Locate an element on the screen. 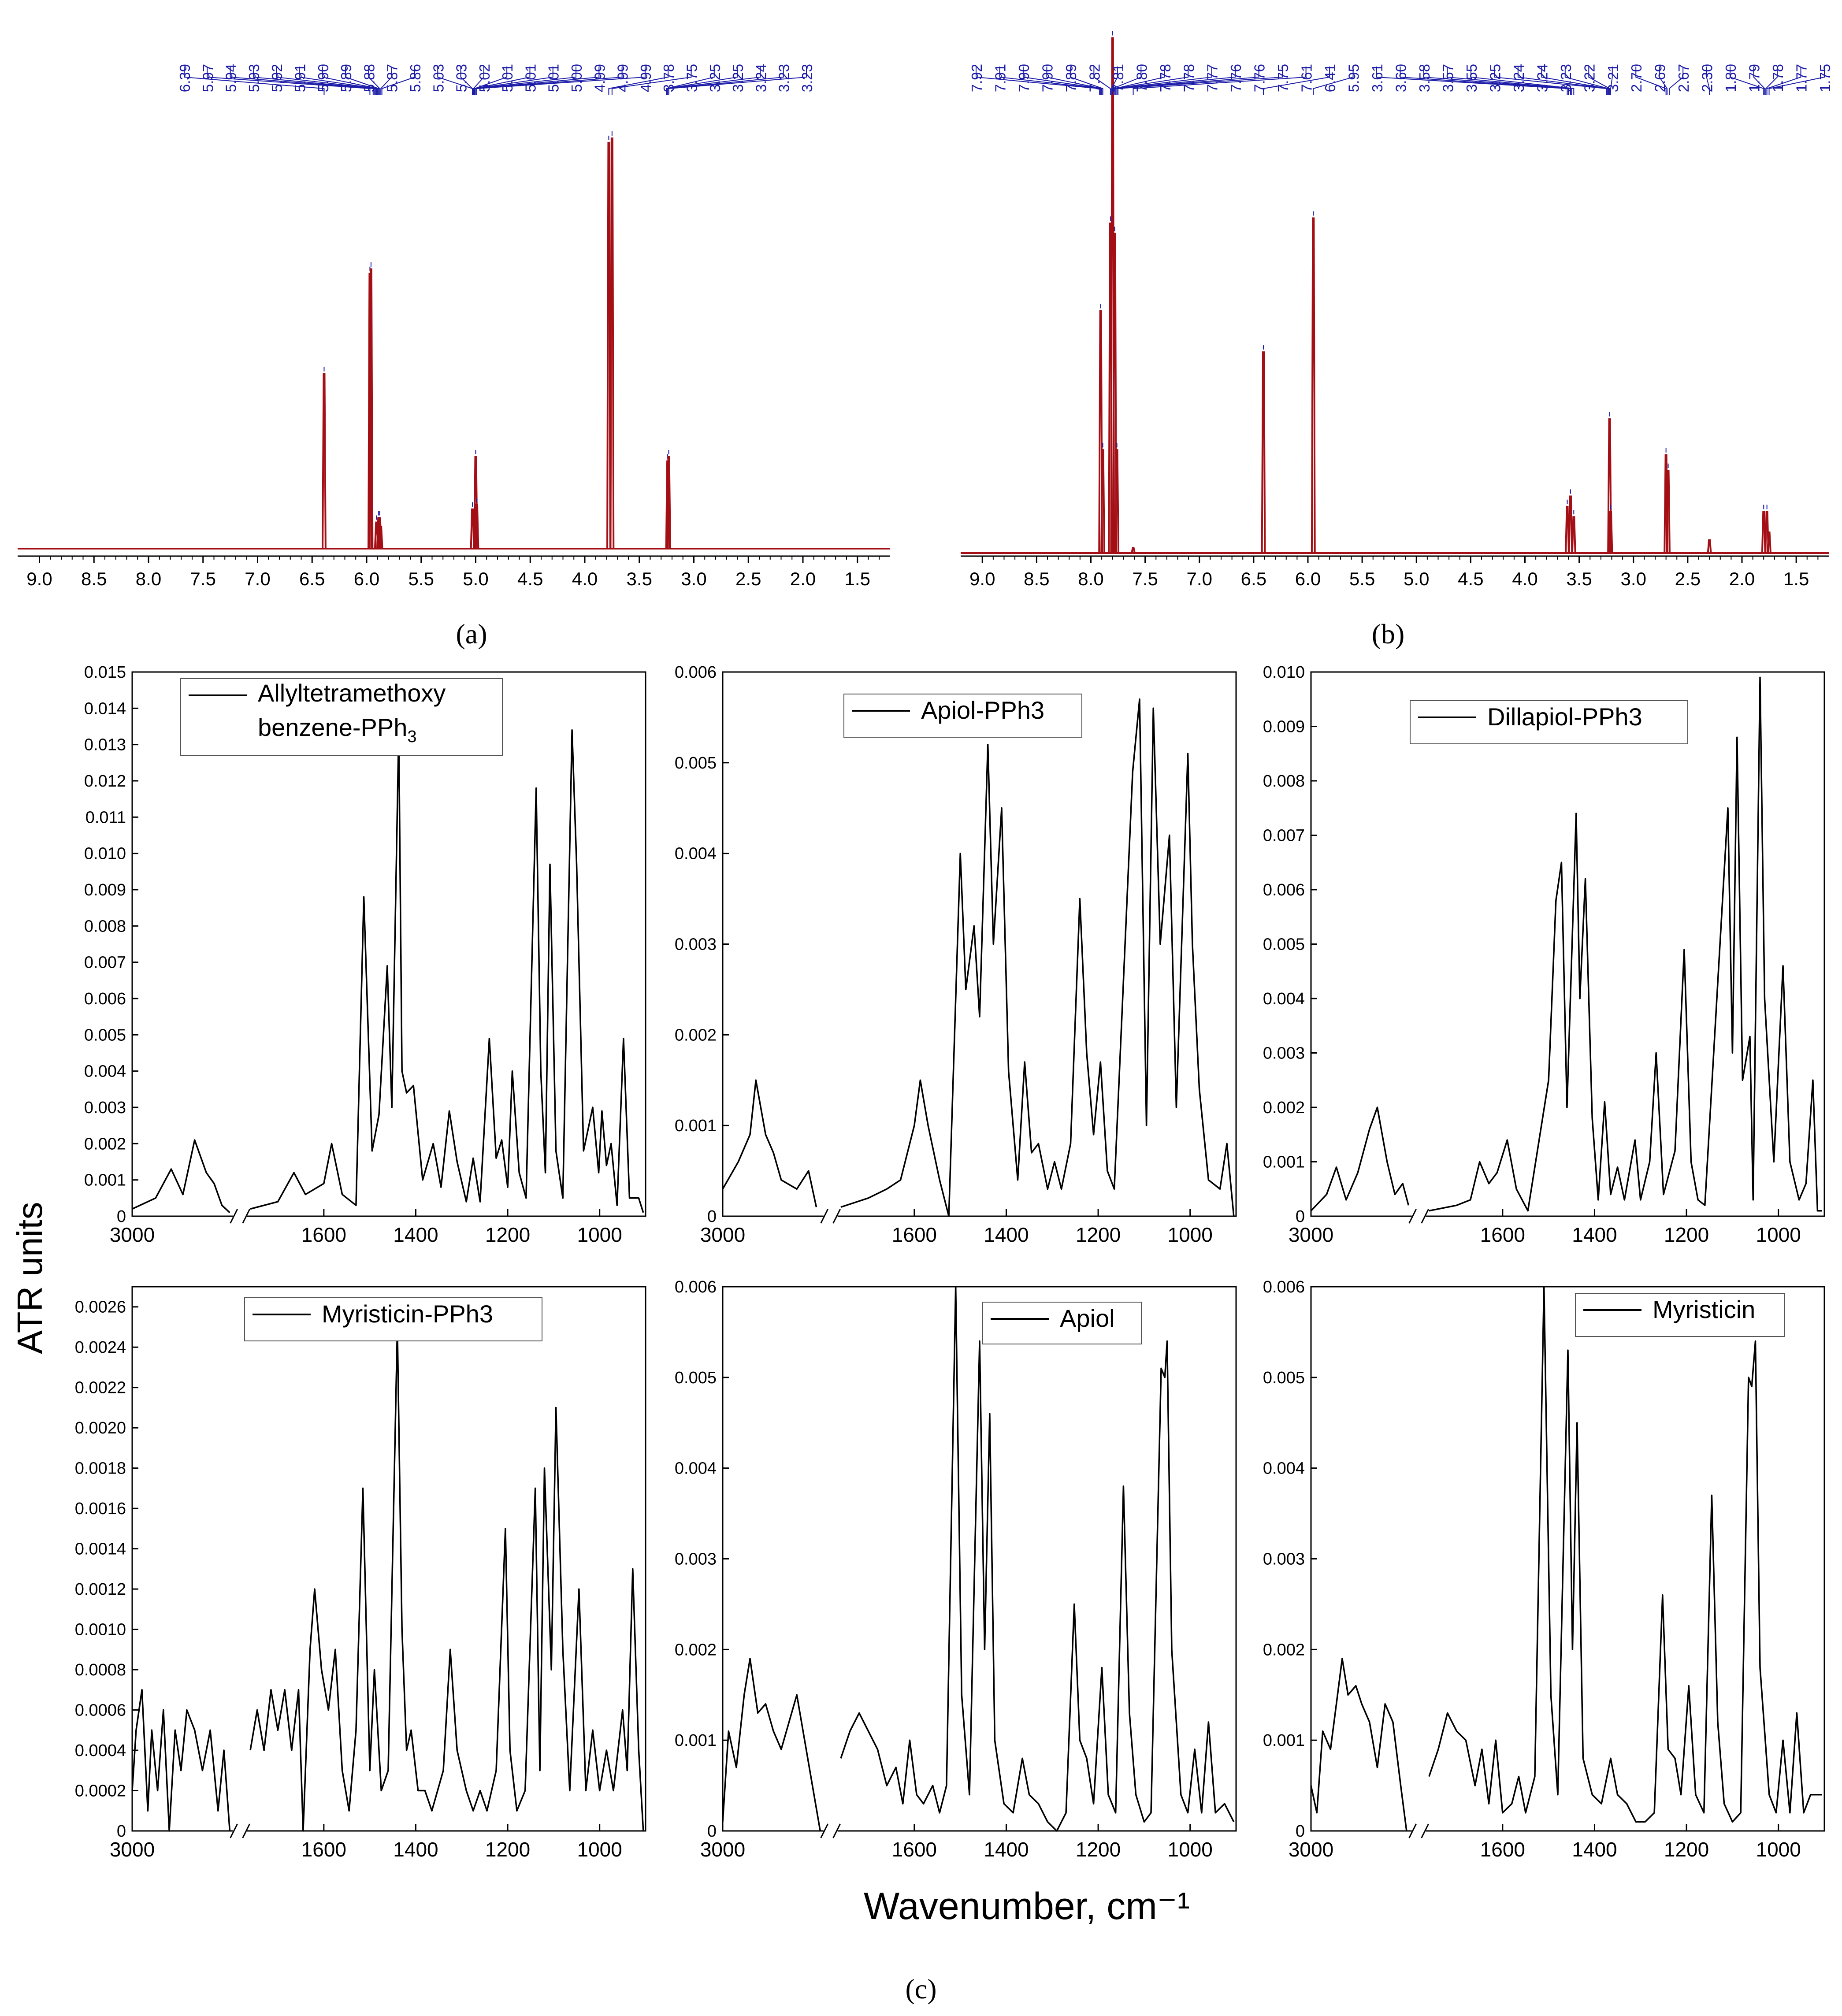 The height and width of the screenshot is (2016, 1842). y-tick-label: 0.0016 is located at coordinates (101, 1509).